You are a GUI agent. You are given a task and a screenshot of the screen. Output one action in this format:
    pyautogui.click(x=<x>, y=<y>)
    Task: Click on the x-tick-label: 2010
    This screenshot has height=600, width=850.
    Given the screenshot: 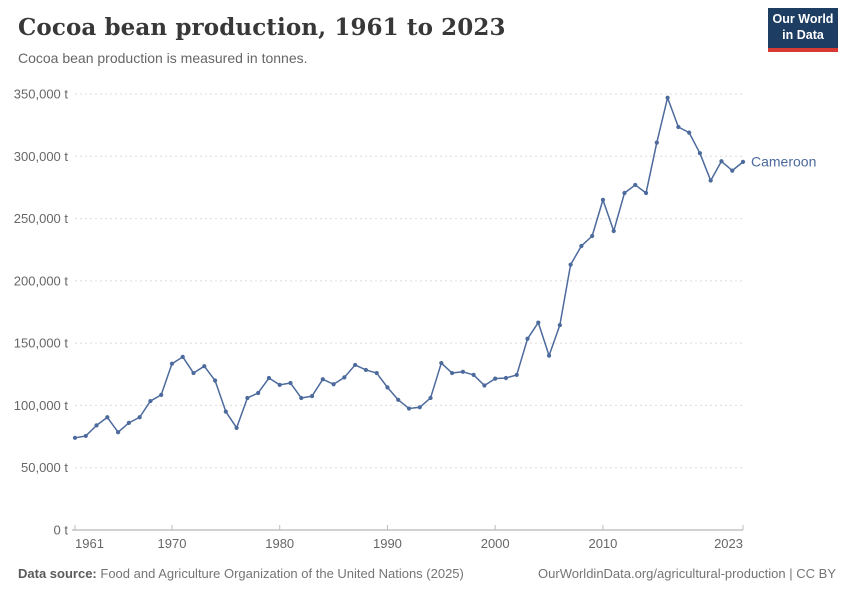 What is the action you would take?
    pyautogui.click(x=602, y=543)
    